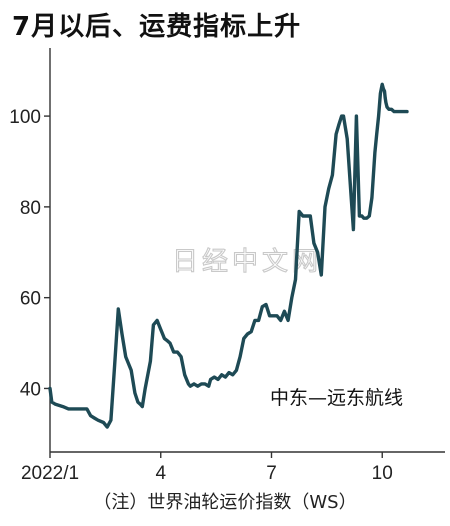 This screenshot has height=526, width=450. Describe the element at coordinates (160, 473) in the screenshot. I see `x-tick-label: 4` at that location.